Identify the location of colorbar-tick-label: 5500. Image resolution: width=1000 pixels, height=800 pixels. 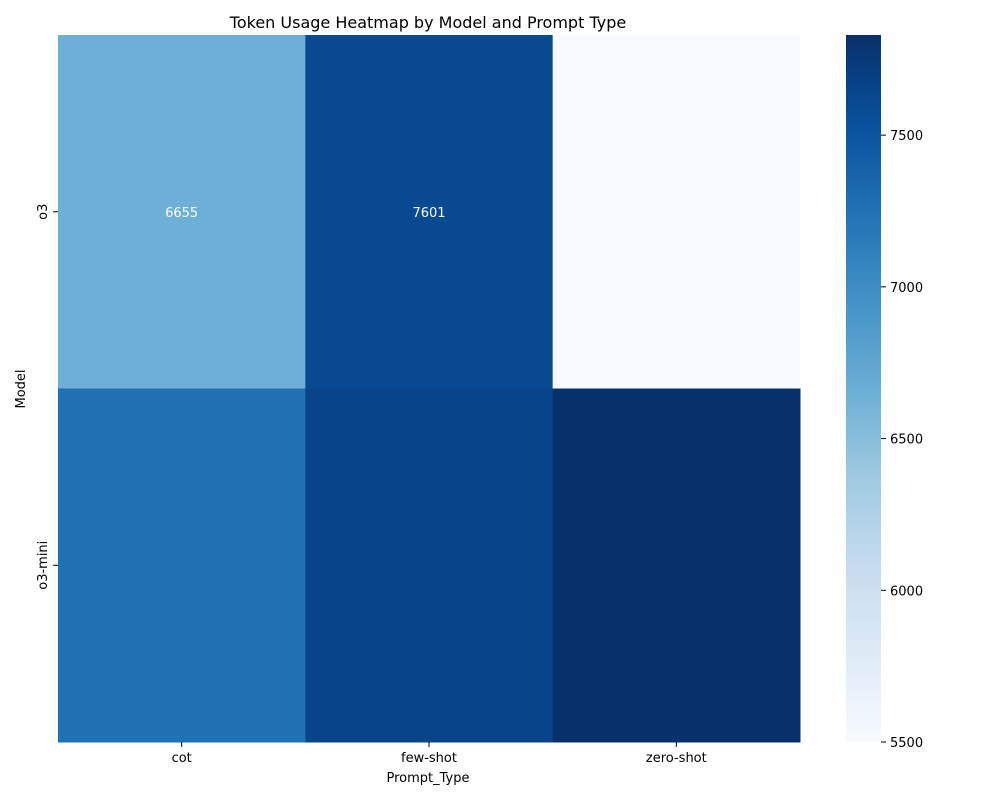
(906, 743).